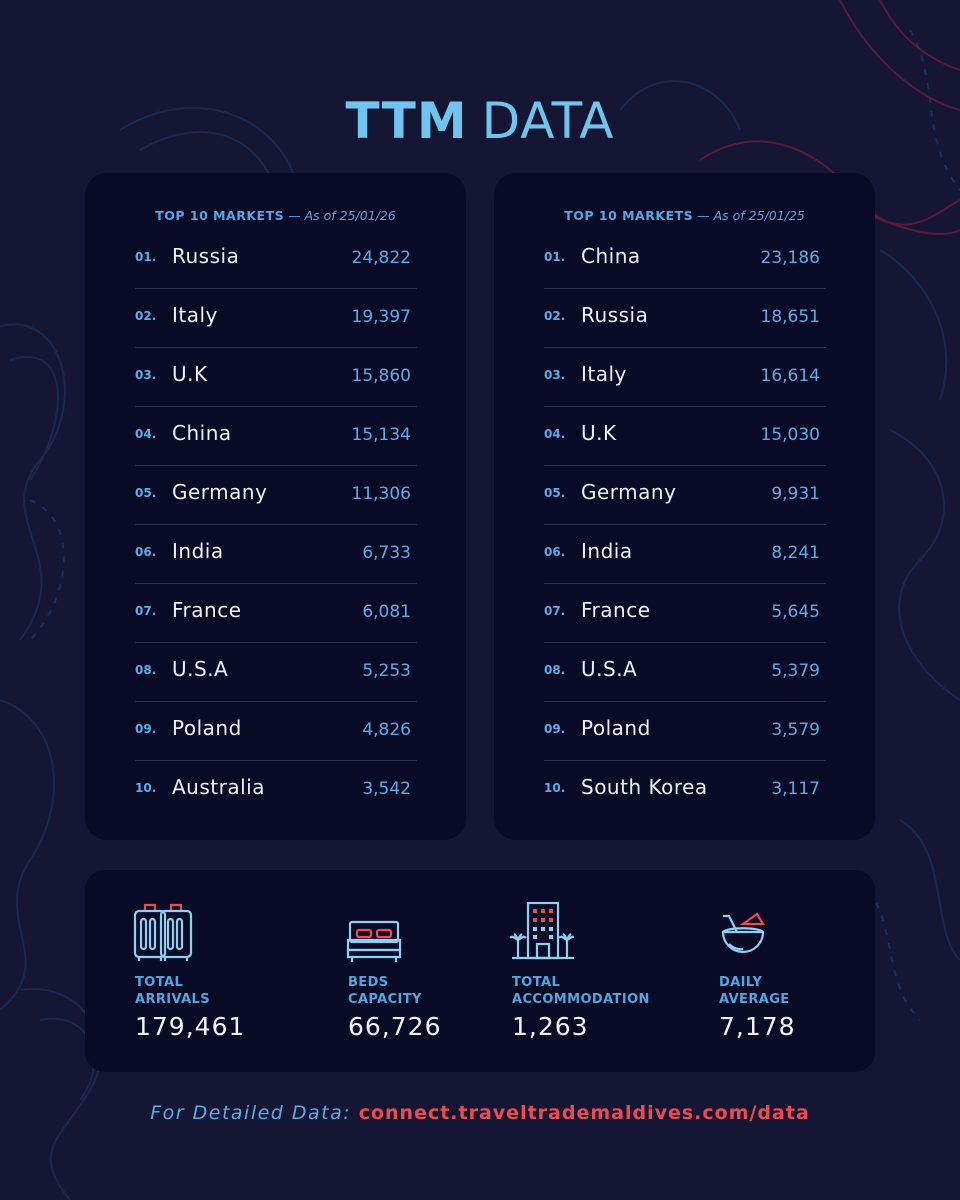 The height and width of the screenshot is (1200, 960). Describe the element at coordinates (386, 671) in the screenshot. I see `arrivals-value: 5,253` at that location.